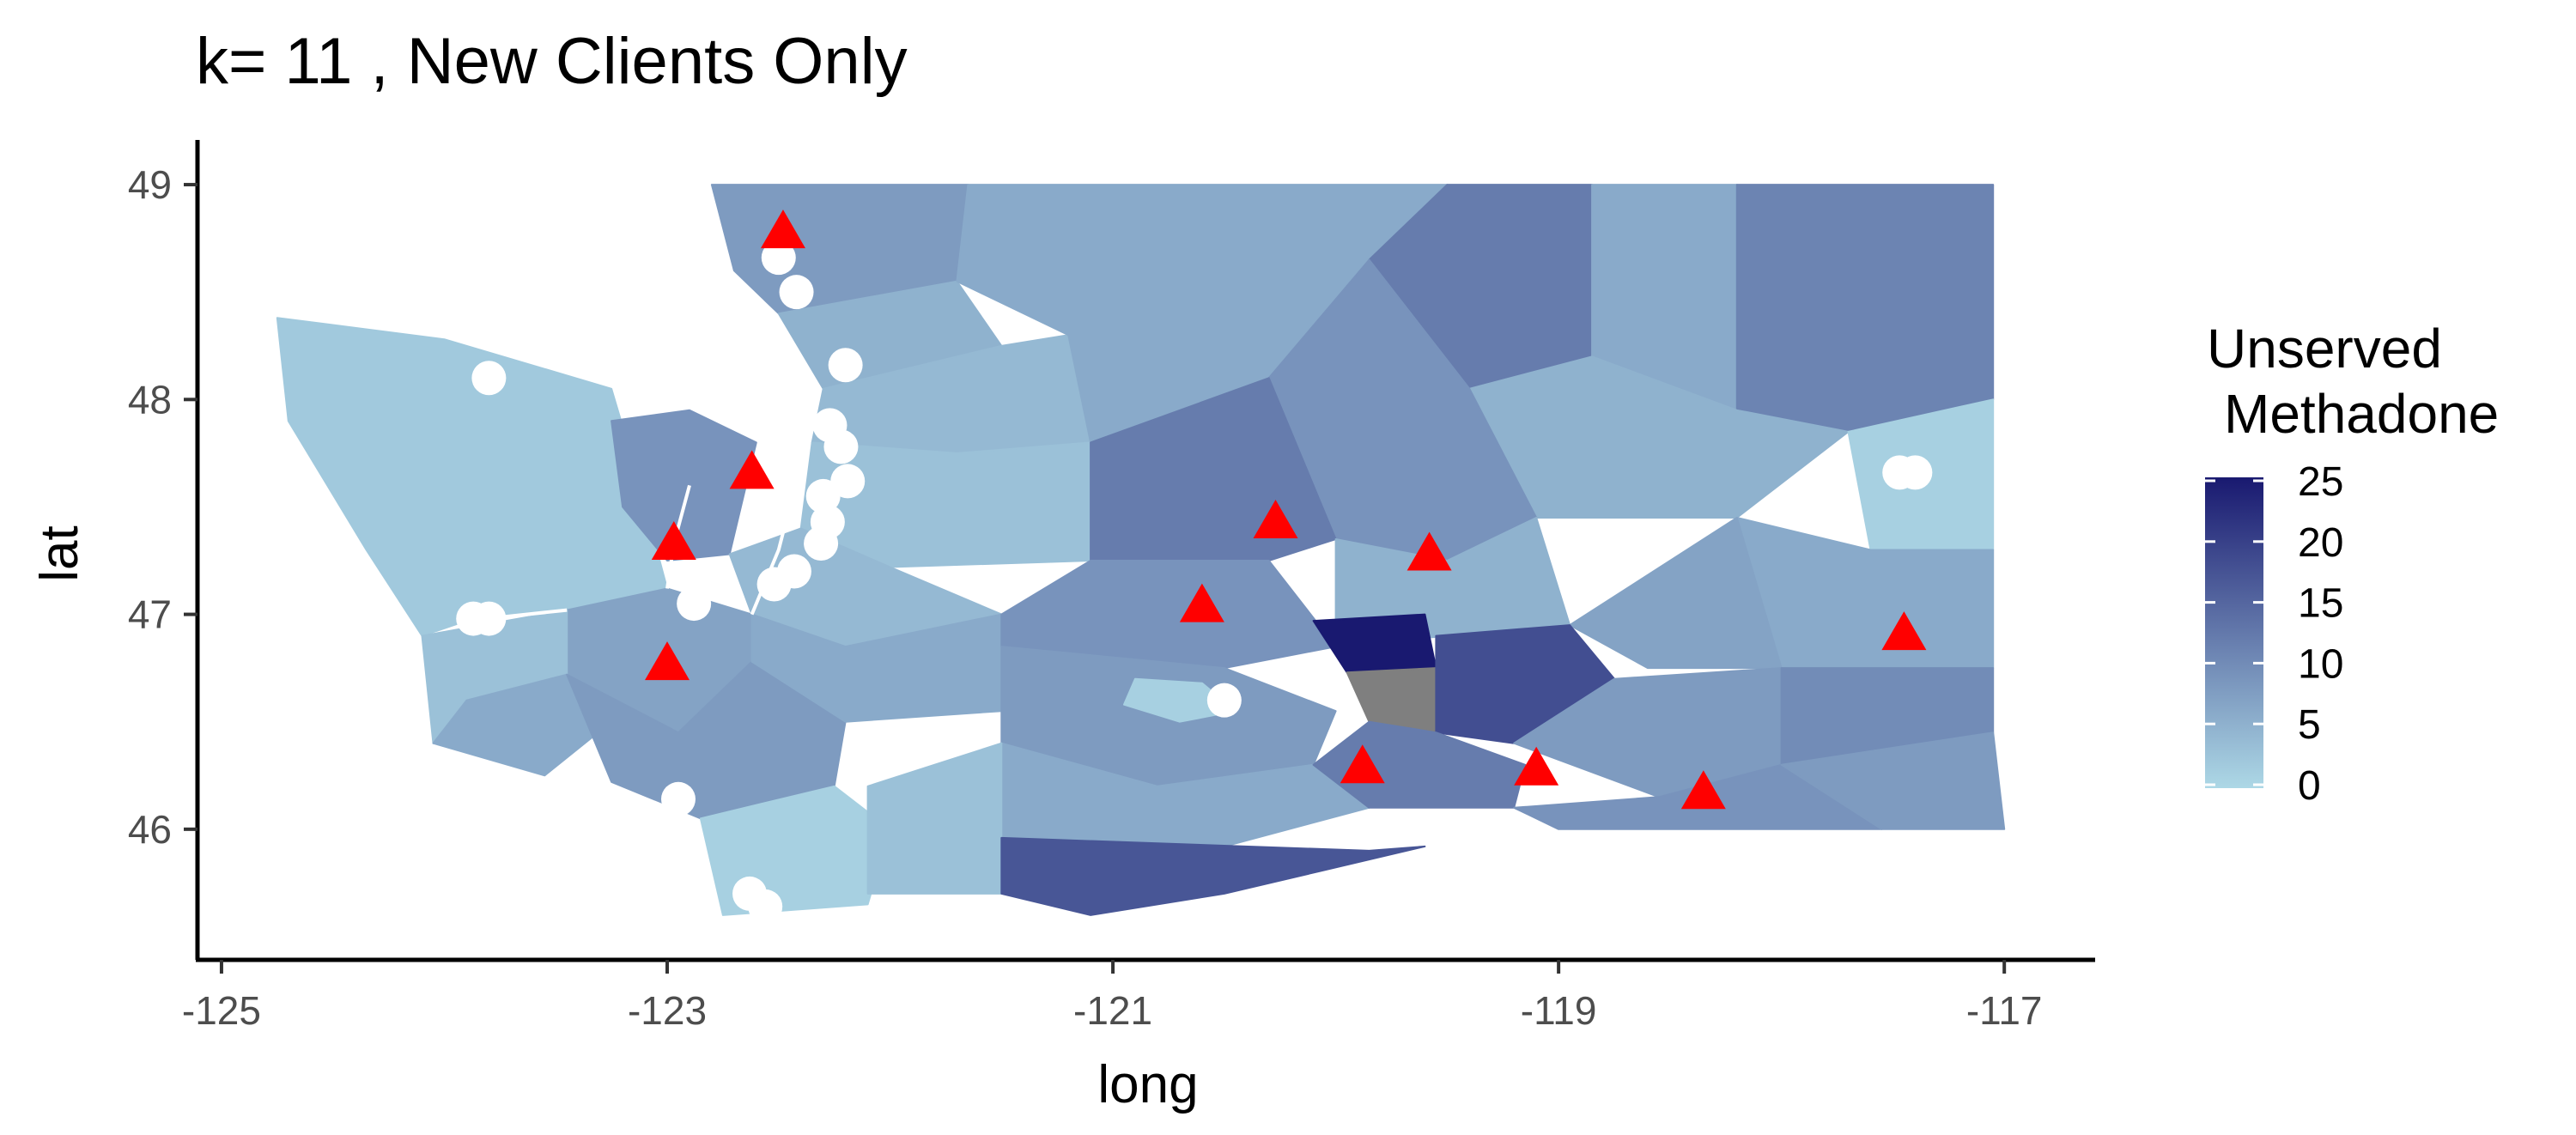  I want to click on y-ticks: 46 47 48 49, so click(162, 507).